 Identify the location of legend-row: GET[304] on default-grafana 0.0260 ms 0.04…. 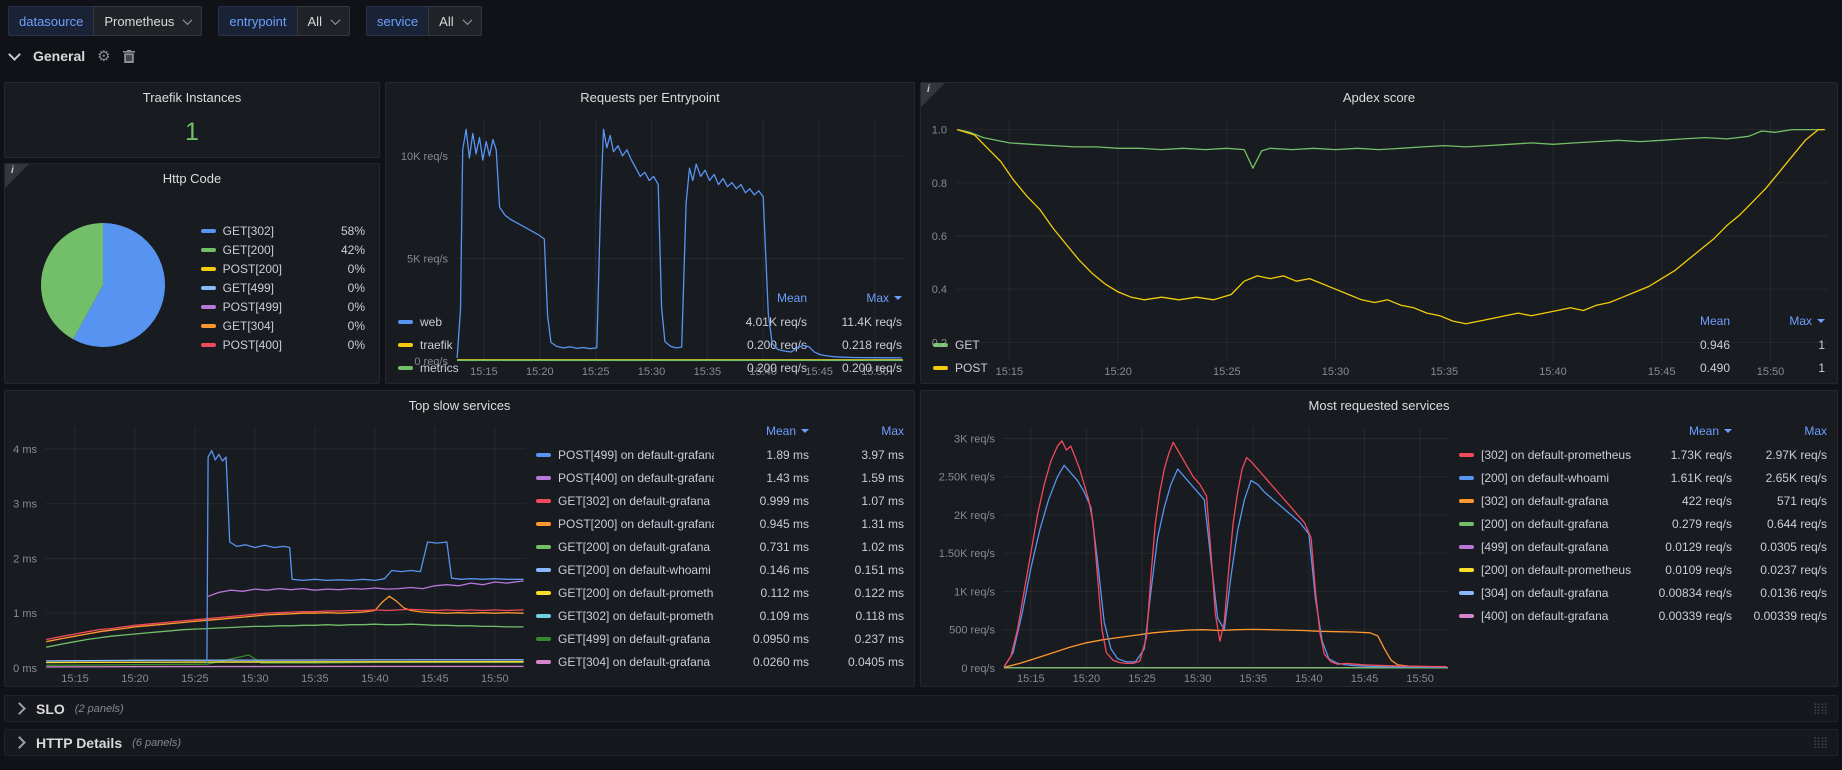
(720, 661).